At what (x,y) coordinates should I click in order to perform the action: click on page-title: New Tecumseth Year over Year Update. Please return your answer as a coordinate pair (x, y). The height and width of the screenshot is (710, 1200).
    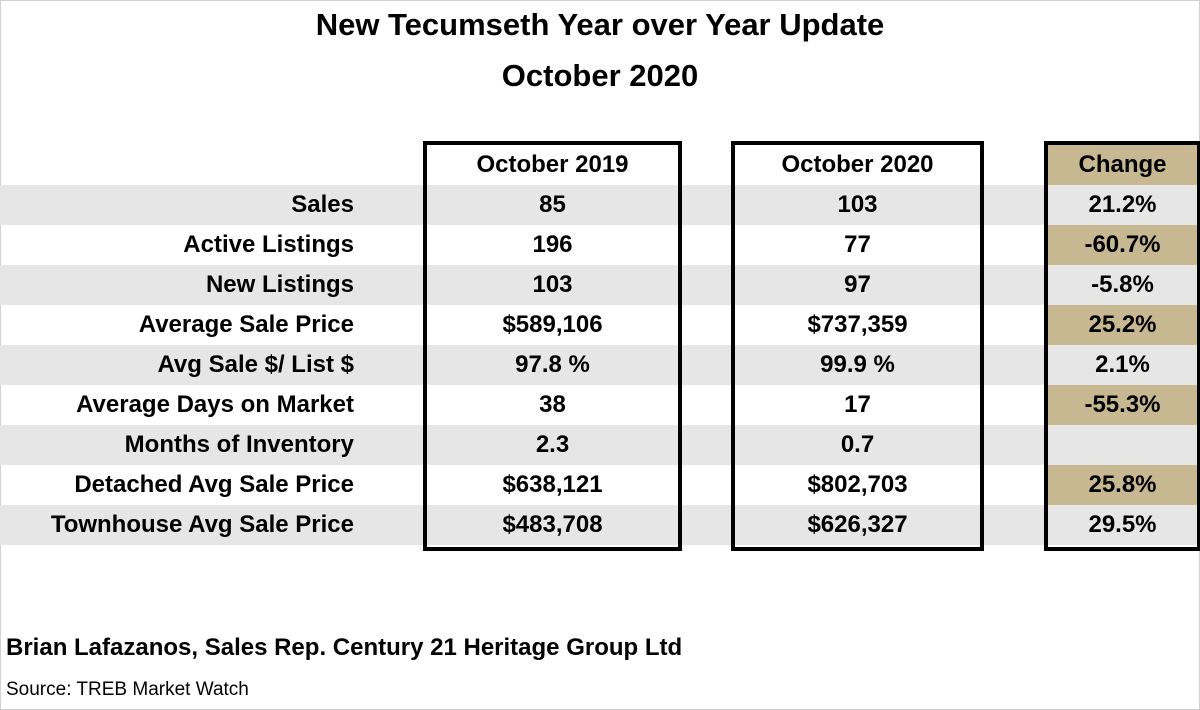
    Looking at the image, I should click on (600, 24).